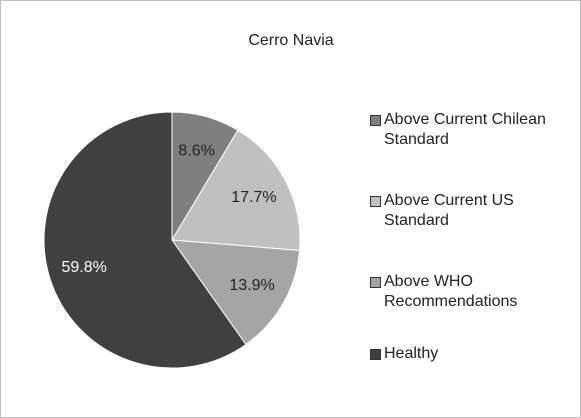 This screenshot has height=418, width=581. Describe the element at coordinates (449, 210) in the screenshot. I see `legend-label: Above Current US Standard` at that location.